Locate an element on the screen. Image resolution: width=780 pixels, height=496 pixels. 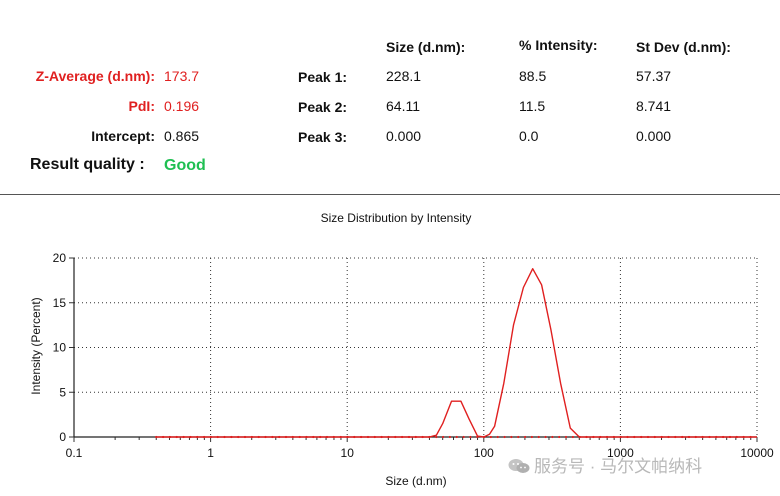
y-tick-label: 20 is located at coordinates (60, 258).